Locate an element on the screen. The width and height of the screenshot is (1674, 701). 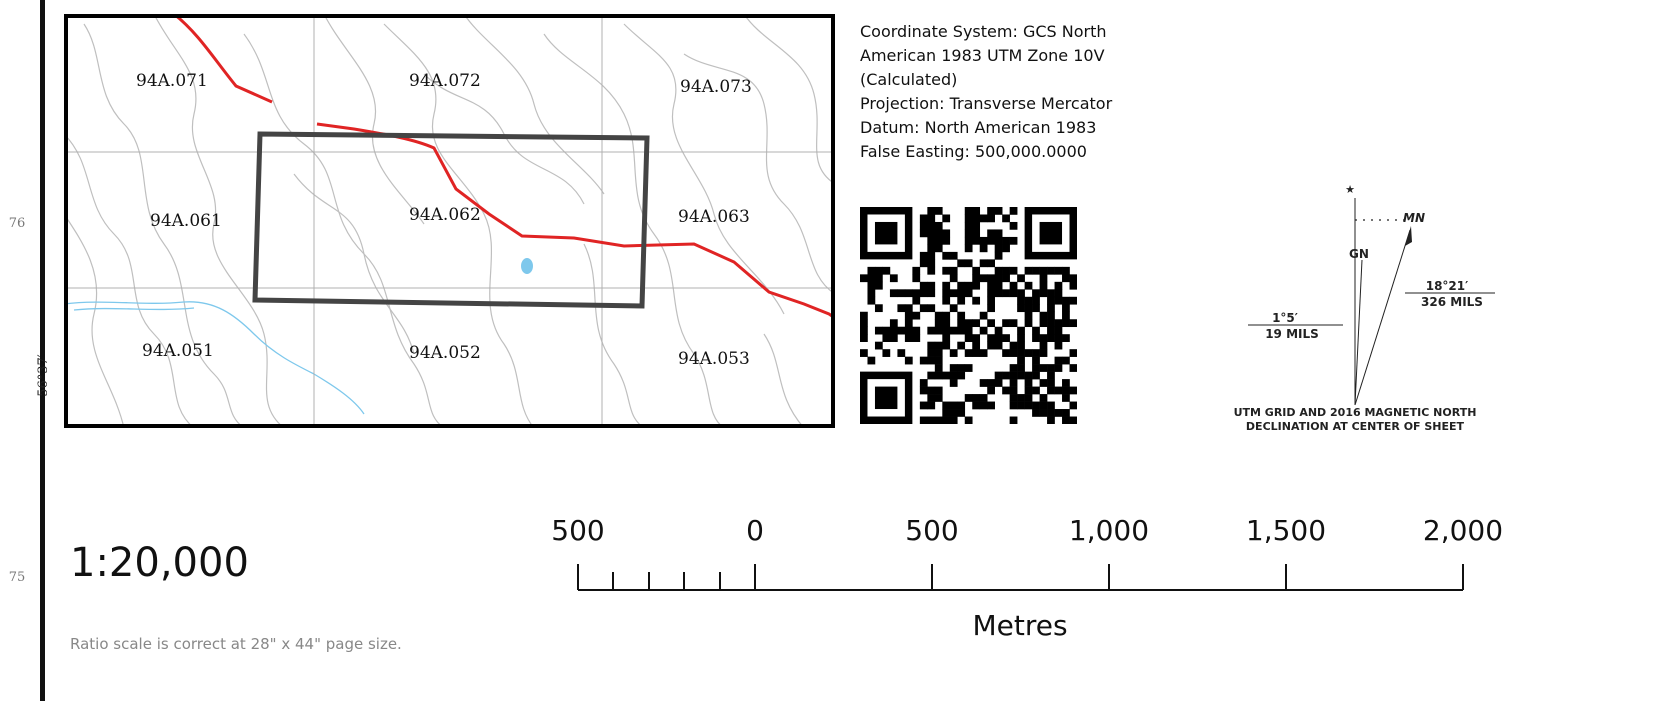
margin-tick-label-75: 75 is located at coordinates (17, 577).